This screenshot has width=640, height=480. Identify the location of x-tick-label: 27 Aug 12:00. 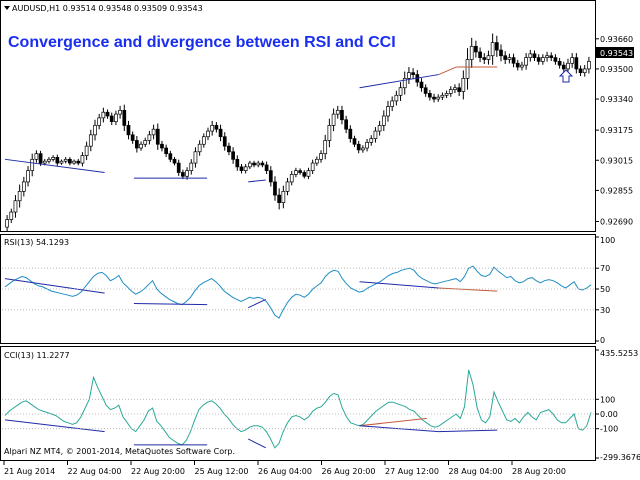
(412, 471).